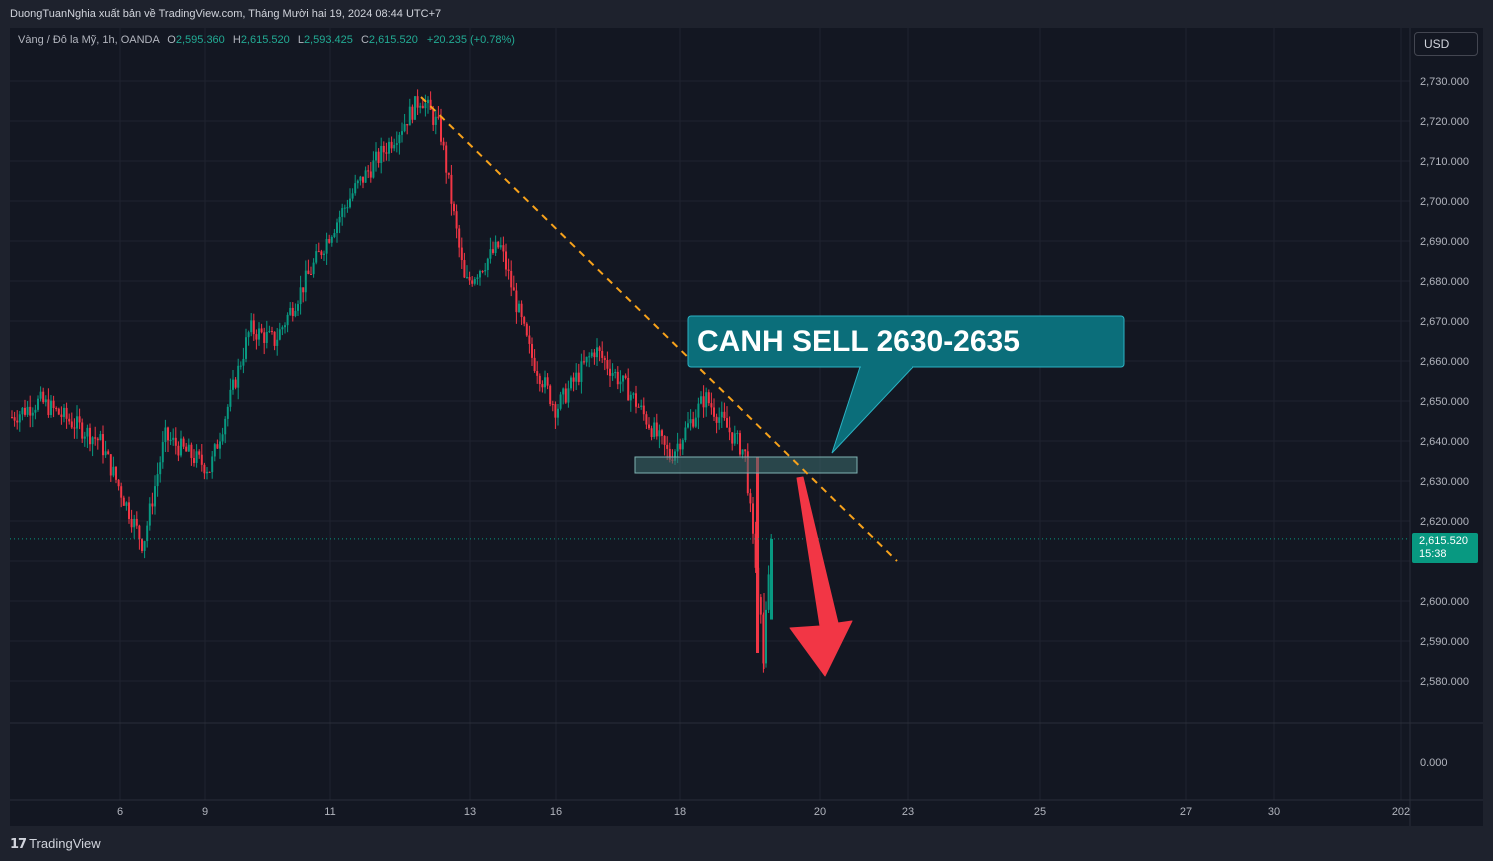 This screenshot has width=1493, height=861. I want to click on tradingview-logo: 𝟭𝟳 TradingView, so click(55, 844).